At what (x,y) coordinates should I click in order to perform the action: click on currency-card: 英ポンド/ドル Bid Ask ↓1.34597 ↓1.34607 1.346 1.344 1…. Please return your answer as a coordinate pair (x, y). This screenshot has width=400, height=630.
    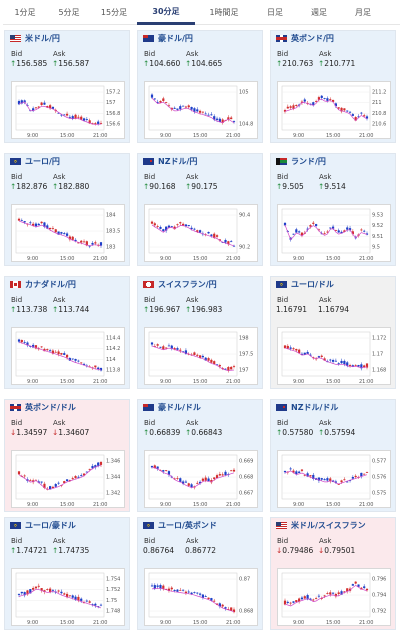
    Looking at the image, I should click on (67, 455).